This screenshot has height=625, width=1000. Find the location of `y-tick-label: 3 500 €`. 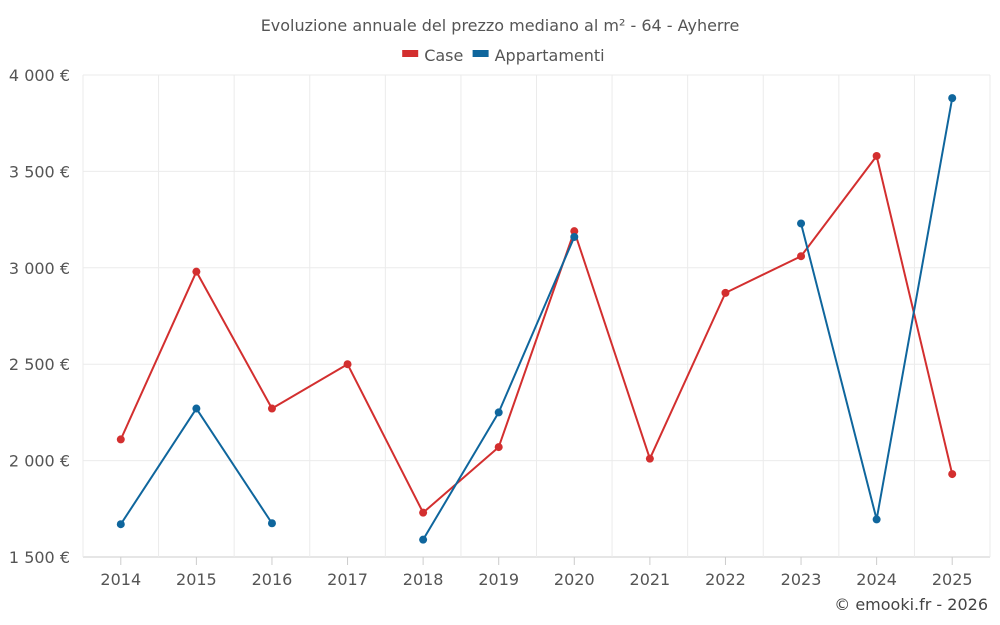

y-tick-label: 3 500 € is located at coordinates (39, 171).